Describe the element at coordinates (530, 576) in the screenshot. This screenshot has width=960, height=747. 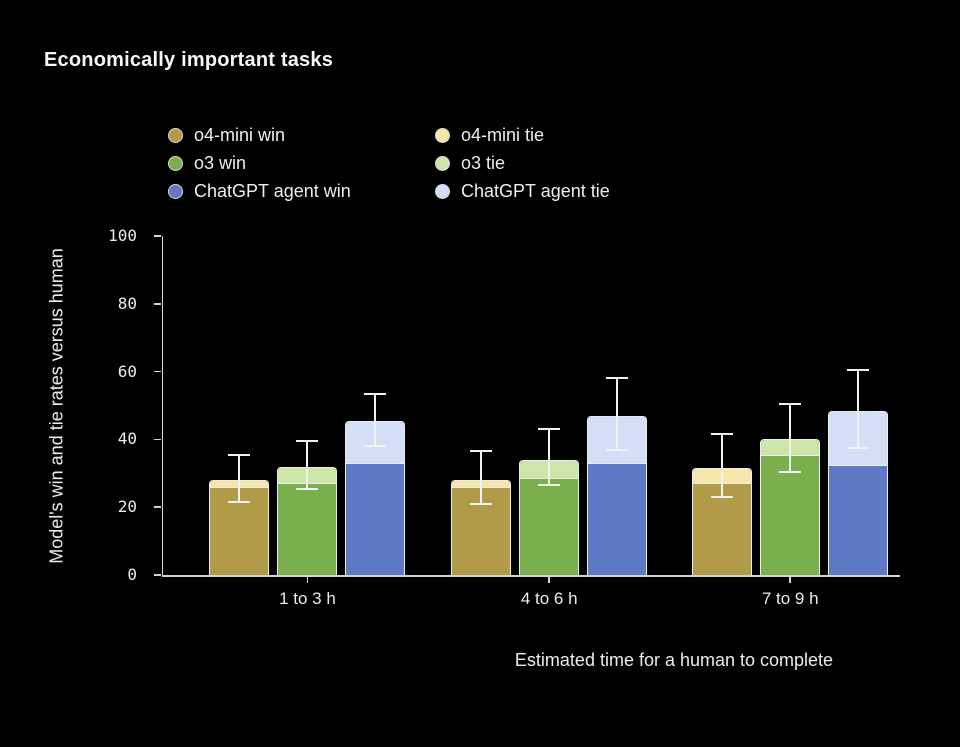
I see `x-axis-line` at that location.